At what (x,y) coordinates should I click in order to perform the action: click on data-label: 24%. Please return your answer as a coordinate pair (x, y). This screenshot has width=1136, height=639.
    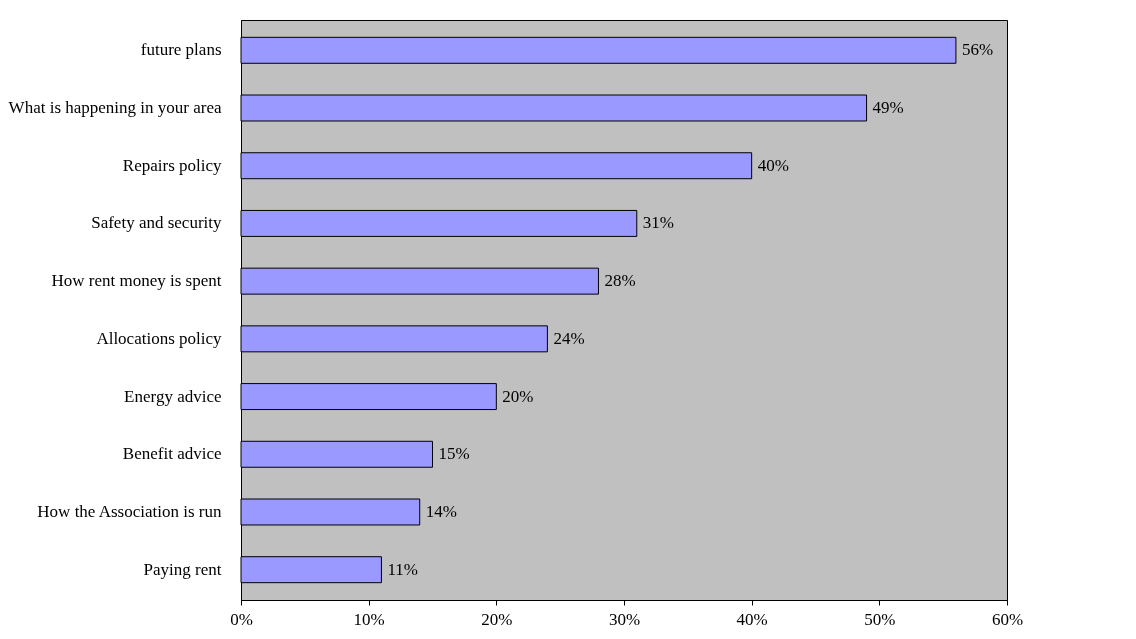
    Looking at the image, I should click on (569, 338).